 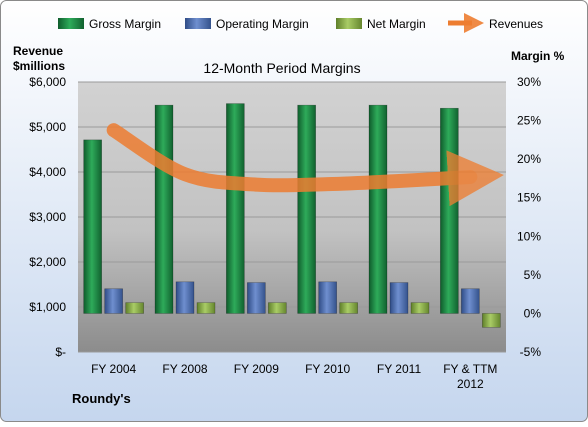 I want to click on left-tick-label: $4,000, so click(x=47, y=172).